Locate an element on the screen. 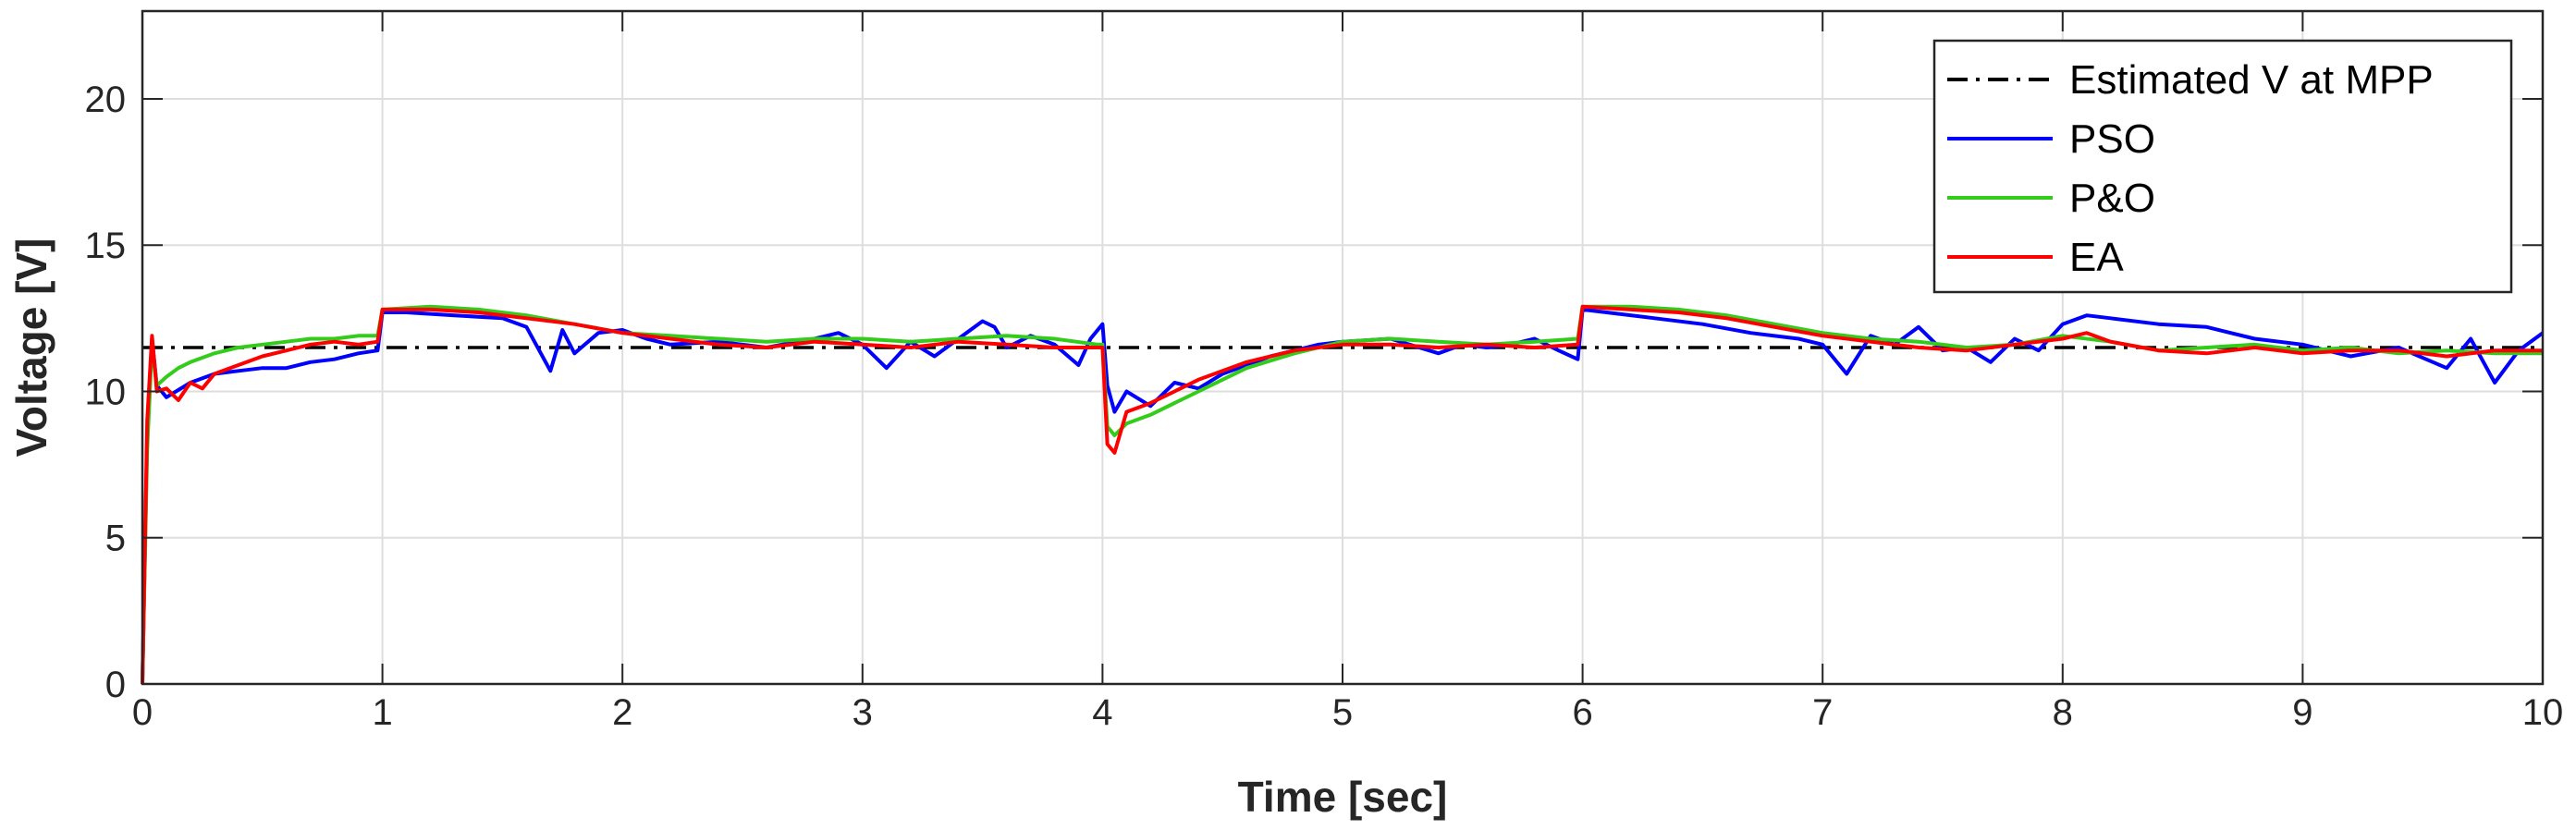 The height and width of the screenshot is (830, 2576). x-tick-label: 7 is located at coordinates (1822, 713).